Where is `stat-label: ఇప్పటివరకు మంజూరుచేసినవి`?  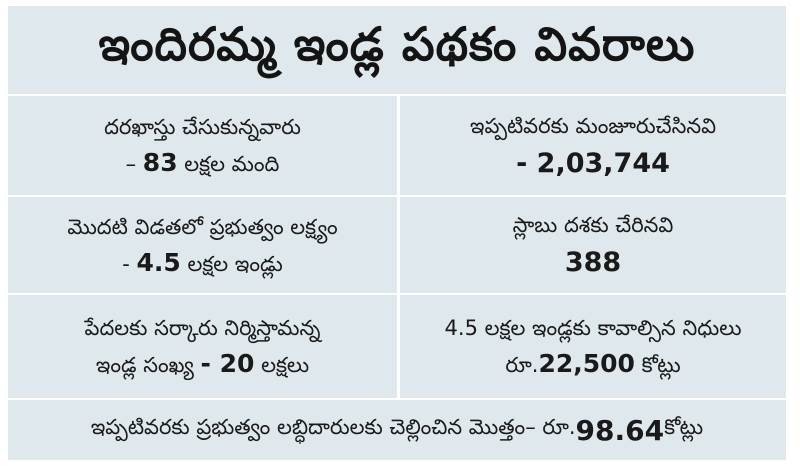 stat-label: ఇప్పటివరకు మంజూరుచేసినవి is located at coordinates (593, 125).